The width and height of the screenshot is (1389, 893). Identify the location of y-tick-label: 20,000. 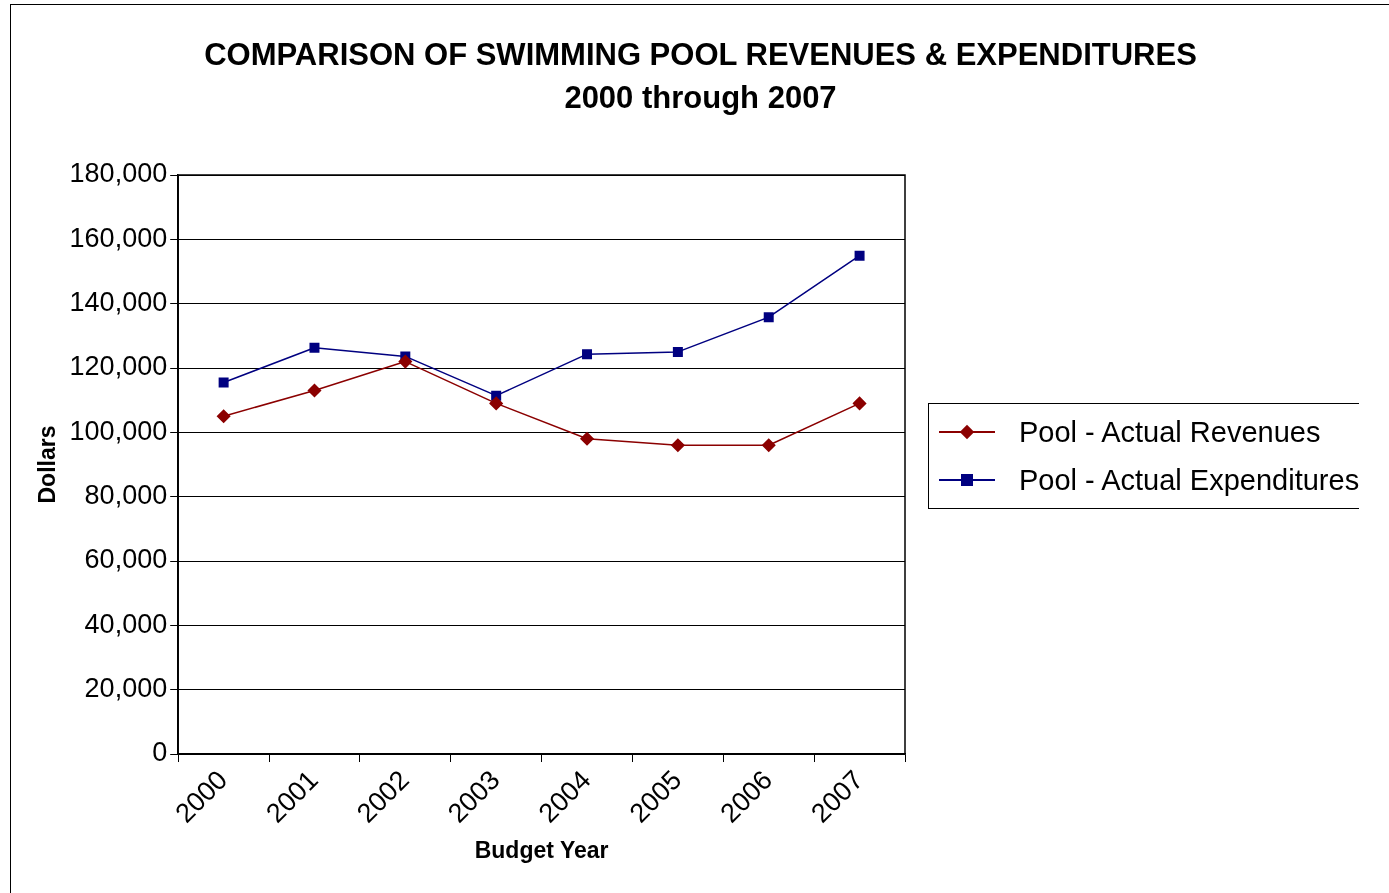
(126, 688).